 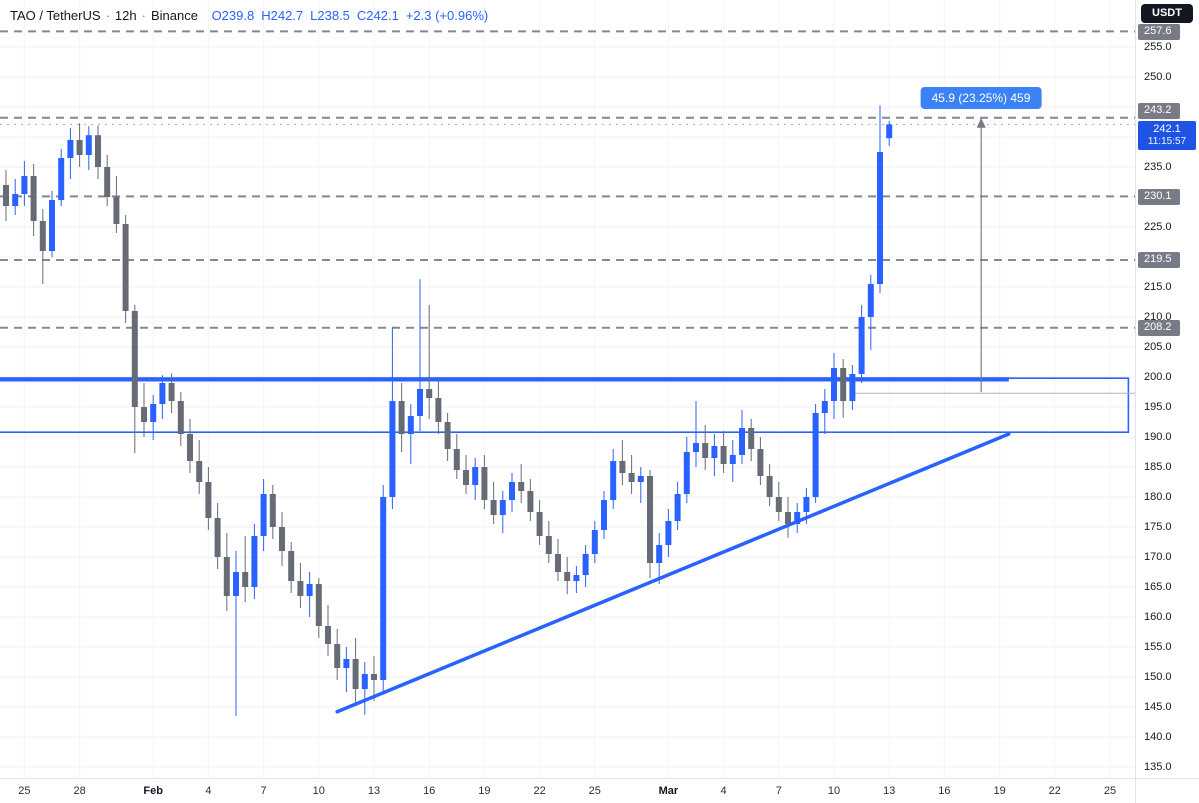 I want to click on ohlc-change: +2.3 (+0.96%), so click(x=447, y=15).